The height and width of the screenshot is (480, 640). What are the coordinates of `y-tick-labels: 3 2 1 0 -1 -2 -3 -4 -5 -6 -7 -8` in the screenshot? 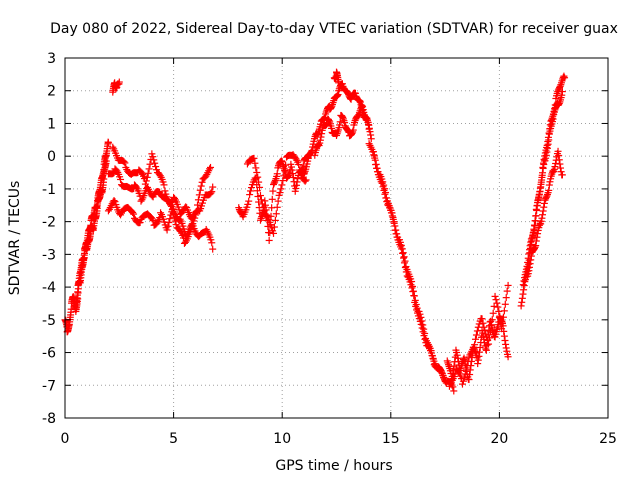 It's located at (49, 239).